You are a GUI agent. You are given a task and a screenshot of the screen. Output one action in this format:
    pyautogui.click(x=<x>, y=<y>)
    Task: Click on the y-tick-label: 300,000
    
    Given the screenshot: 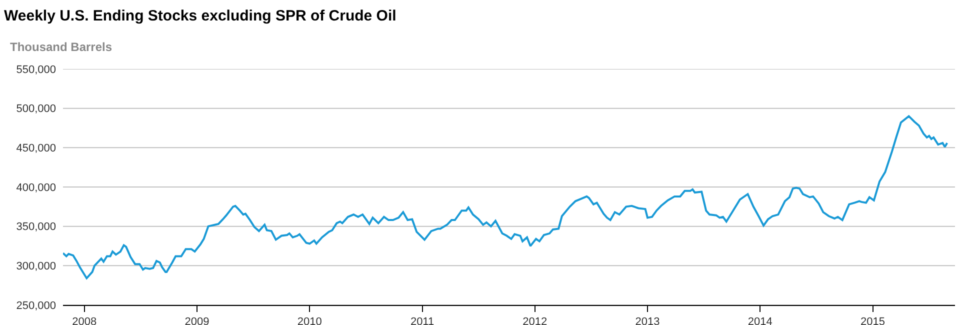 What is the action you would take?
    pyautogui.click(x=36, y=266)
    